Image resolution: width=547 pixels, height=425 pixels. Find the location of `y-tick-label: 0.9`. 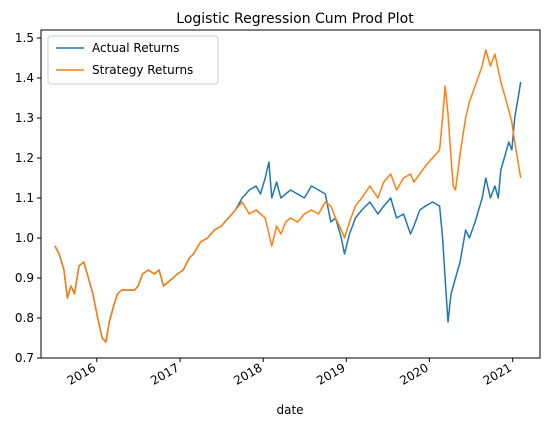

y-tick-label: 0.9 is located at coordinates (24, 278).